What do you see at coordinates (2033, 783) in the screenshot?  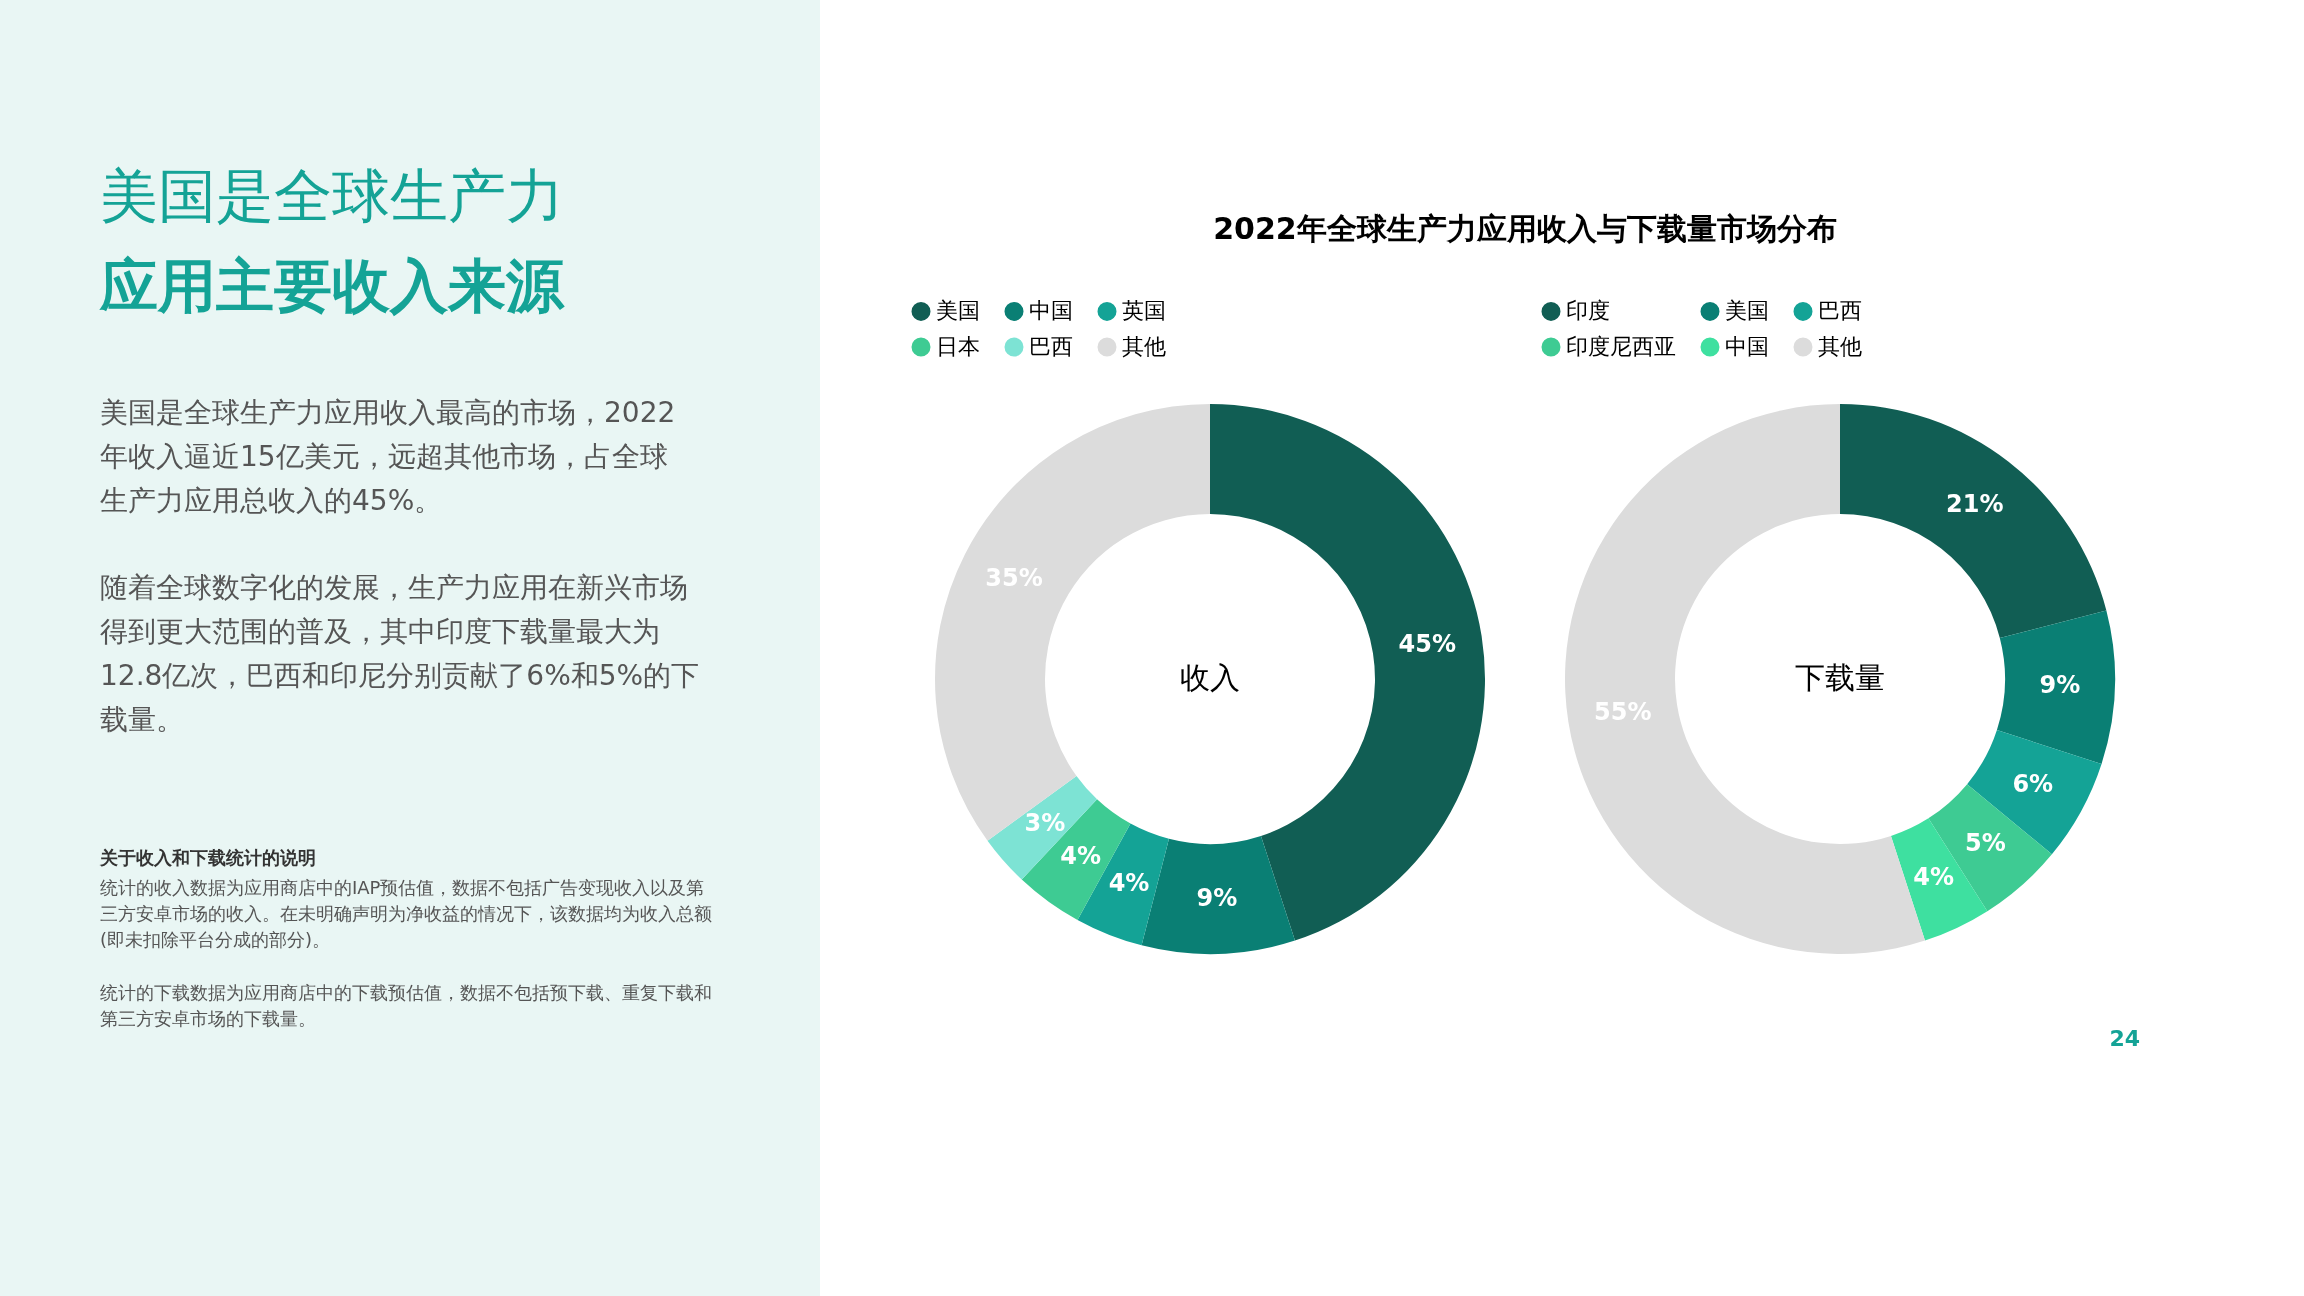 I see `data-label: 6%` at bounding box center [2033, 783].